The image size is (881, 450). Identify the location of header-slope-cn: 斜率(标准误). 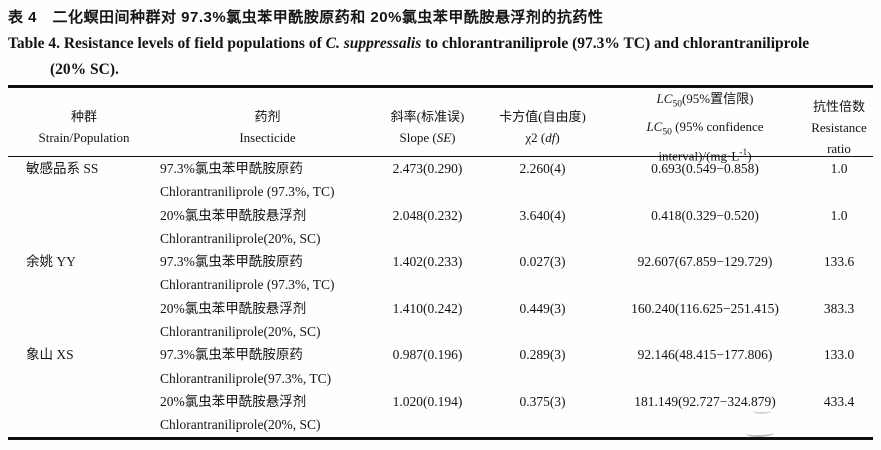
(427, 117).